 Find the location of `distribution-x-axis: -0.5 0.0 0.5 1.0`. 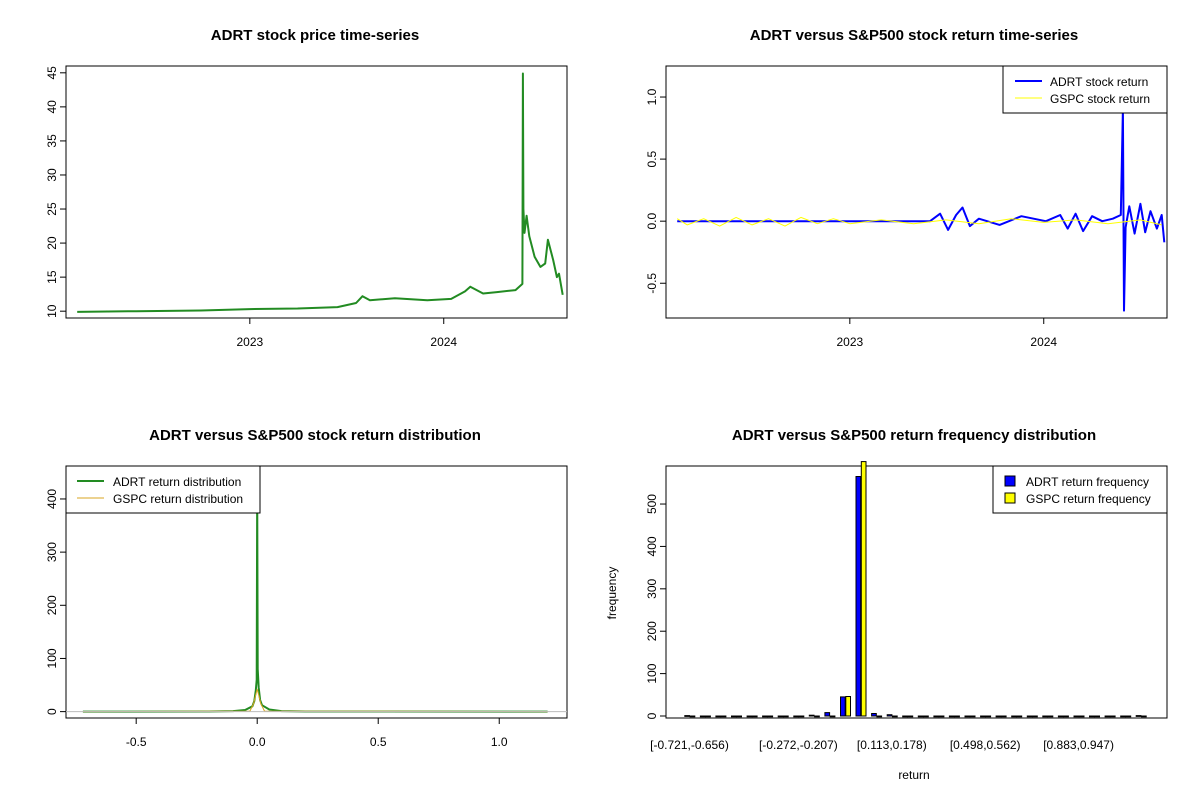

distribution-x-axis: -0.5 0.0 0.5 1.0 is located at coordinates (317, 733).